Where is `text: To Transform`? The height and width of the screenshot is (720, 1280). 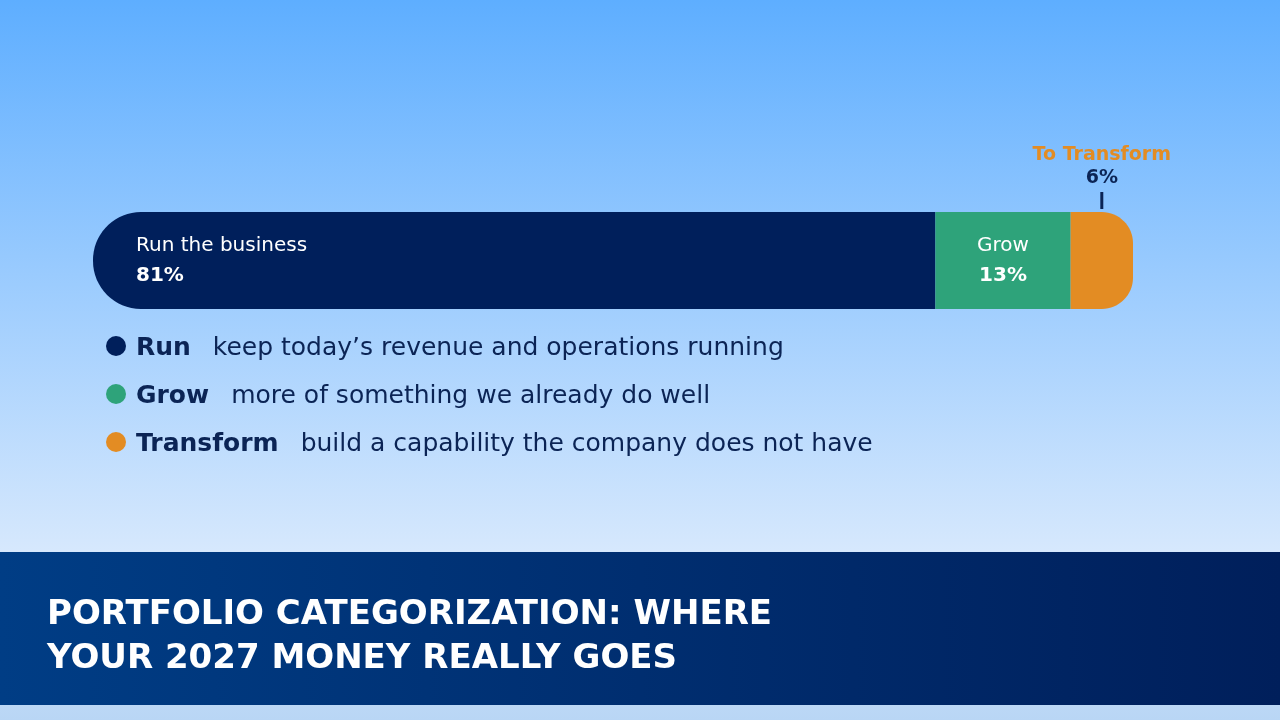
text: To Transform is located at coordinates (1102, 153).